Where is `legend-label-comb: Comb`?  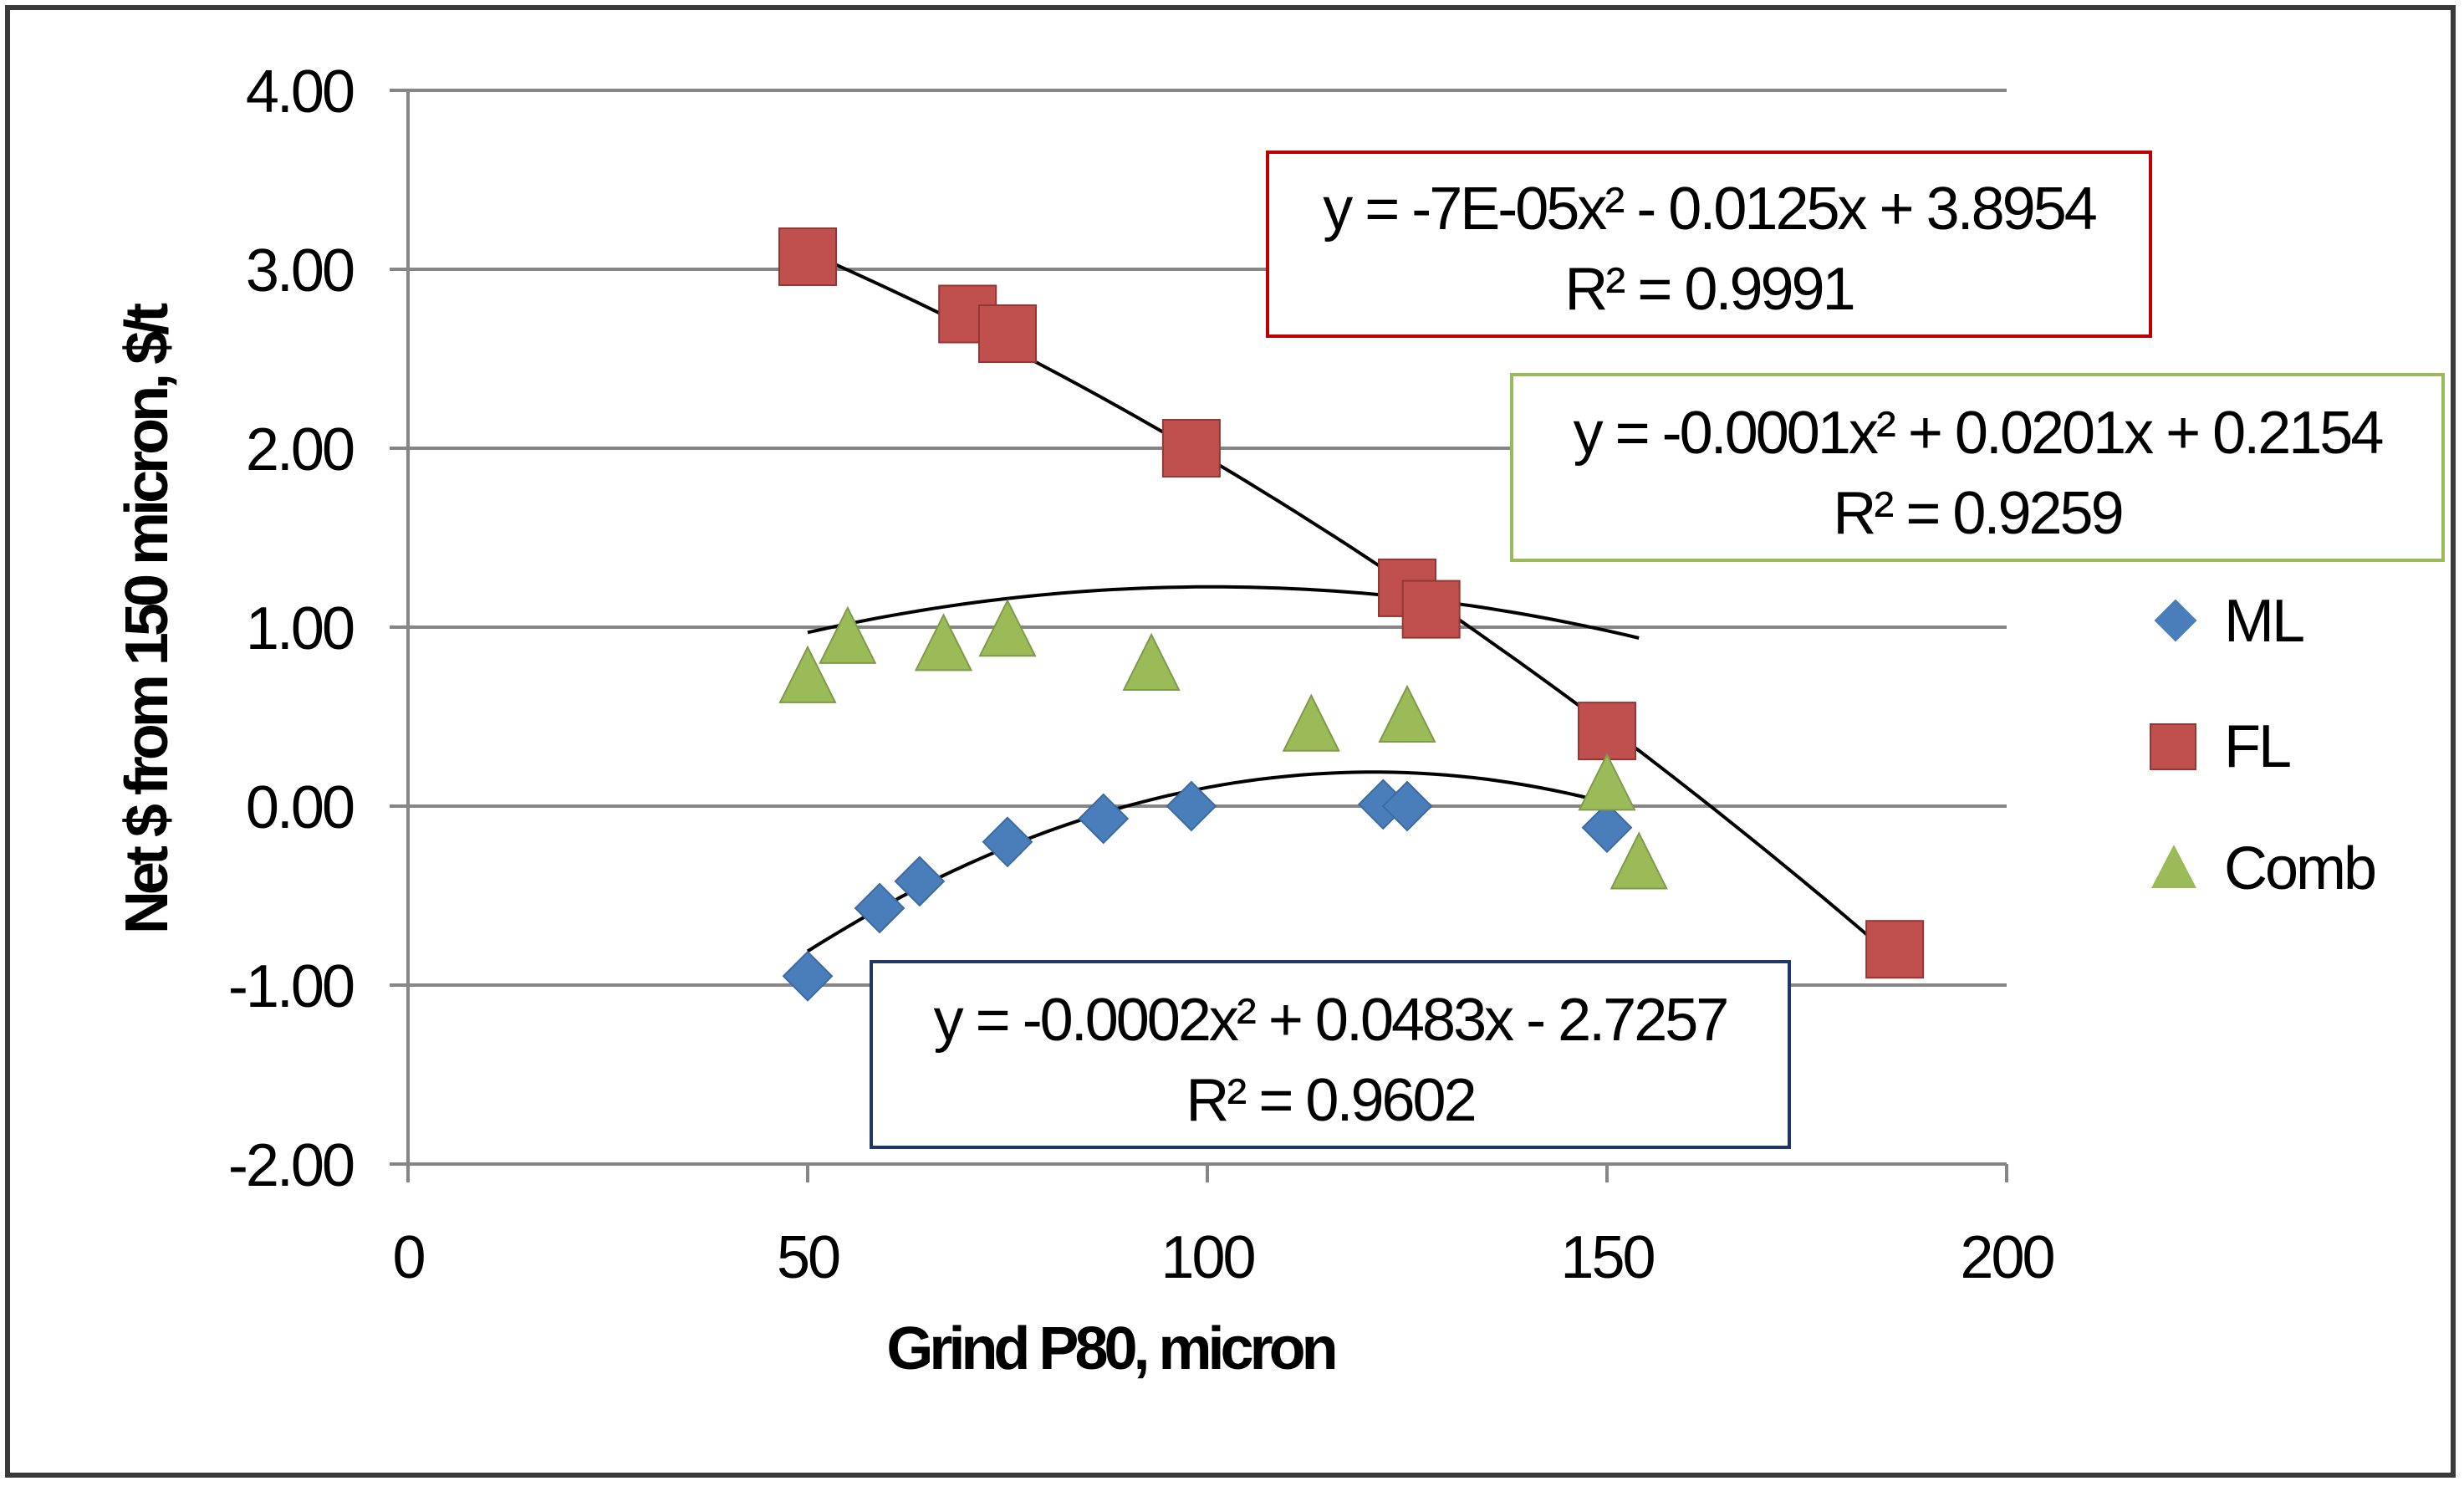
legend-label-comb: Comb is located at coordinates (2299, 868).